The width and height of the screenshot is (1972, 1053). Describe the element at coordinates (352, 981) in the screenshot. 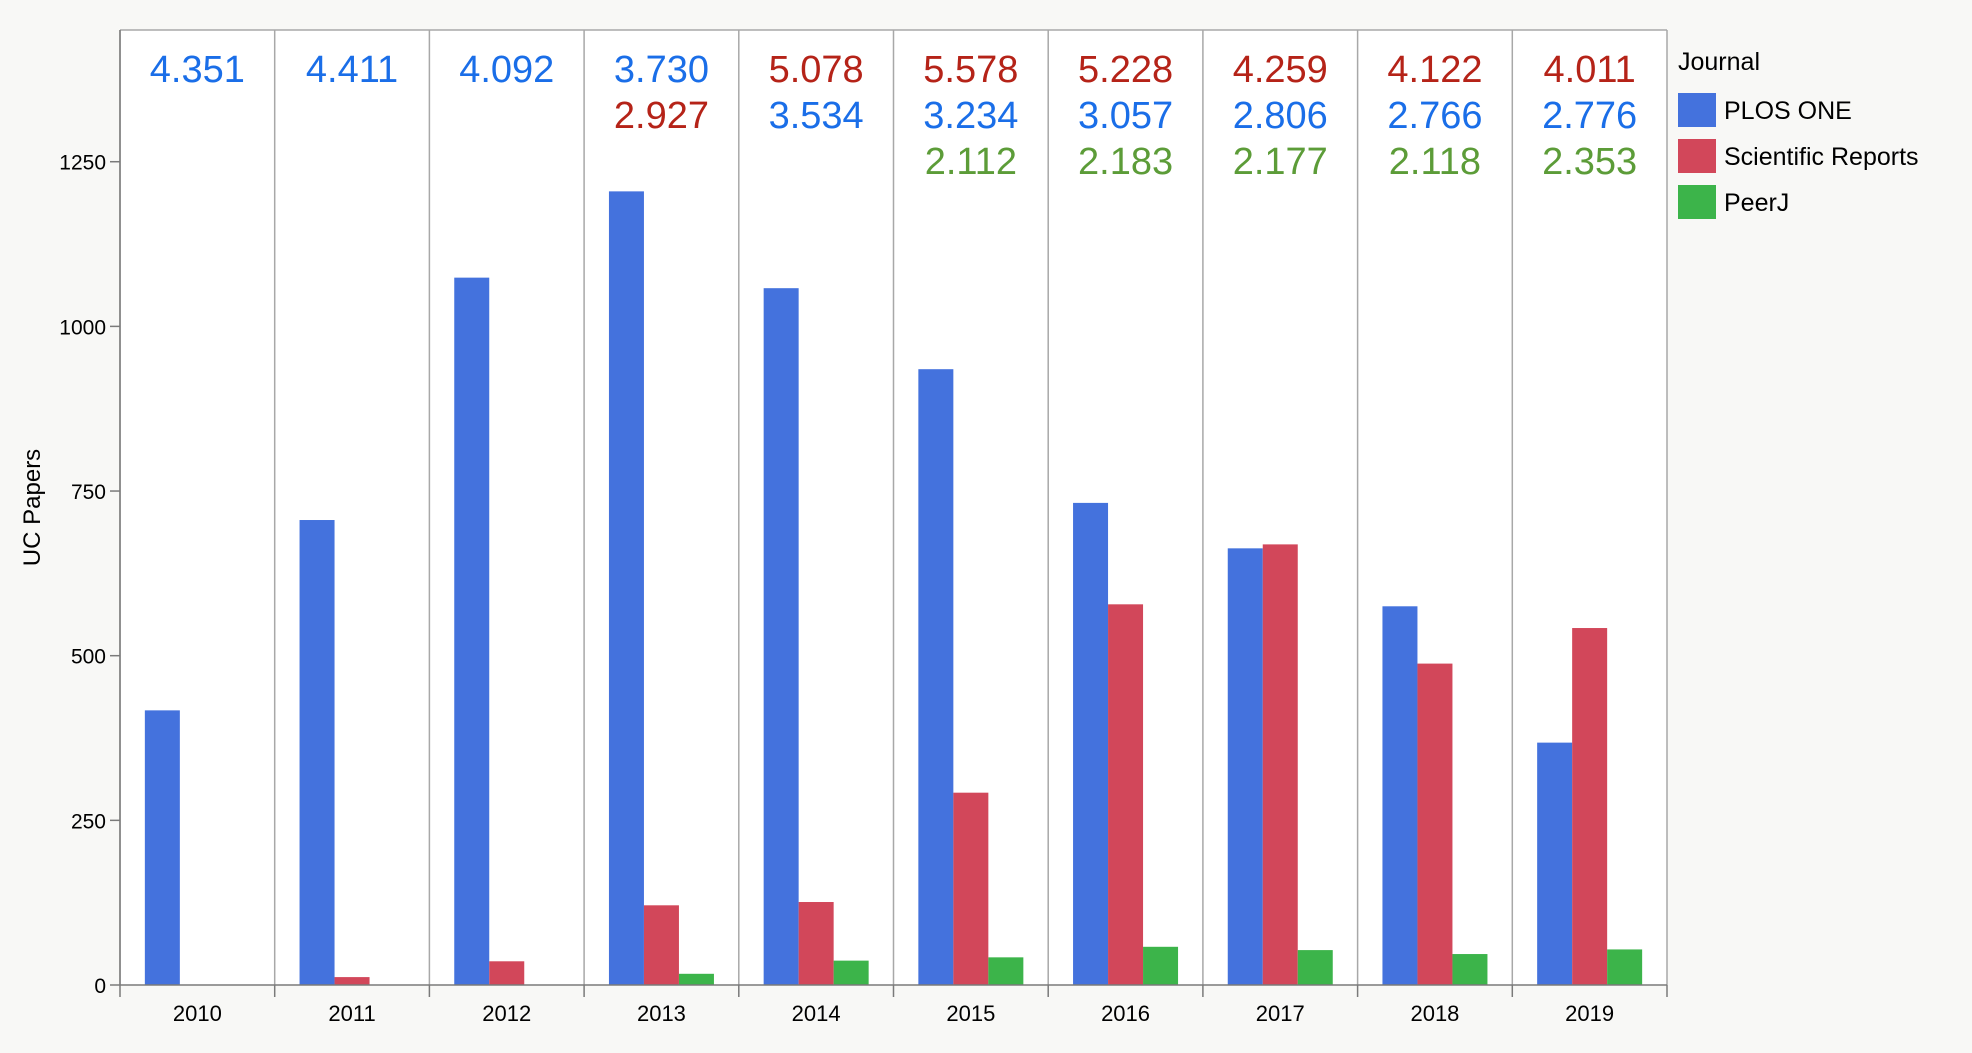

I see `bar-scientific-reports-2011` at that location.